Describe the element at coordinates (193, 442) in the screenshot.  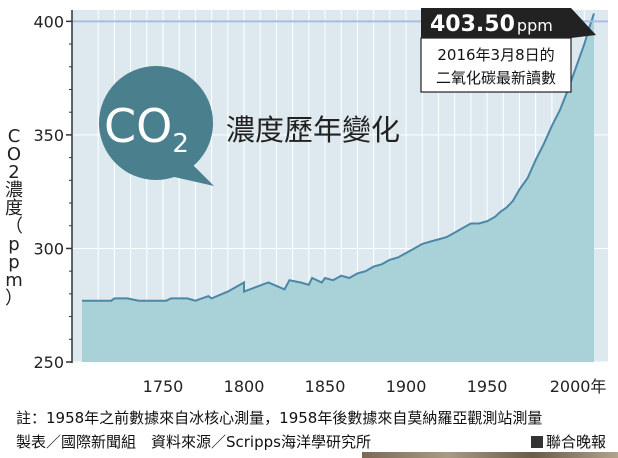
I see `credit-line: 製表／國際新聞組 資料來源／Scripps海洋學研究所` at that location.